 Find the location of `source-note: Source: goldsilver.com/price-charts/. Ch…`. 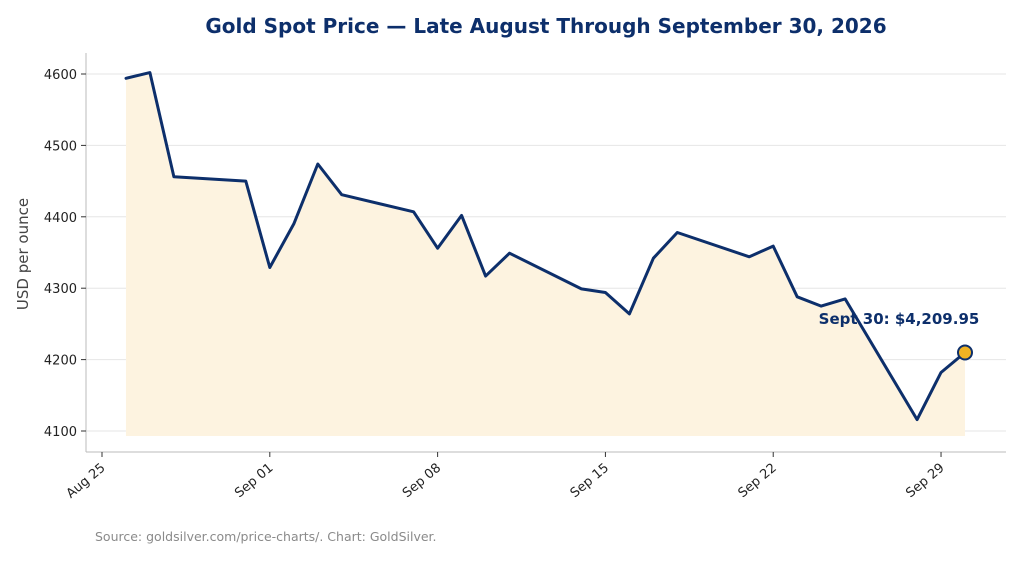

source-note: Source: goldsilver.com/price-charts/. Ch… is located at coordinates (266, 536).